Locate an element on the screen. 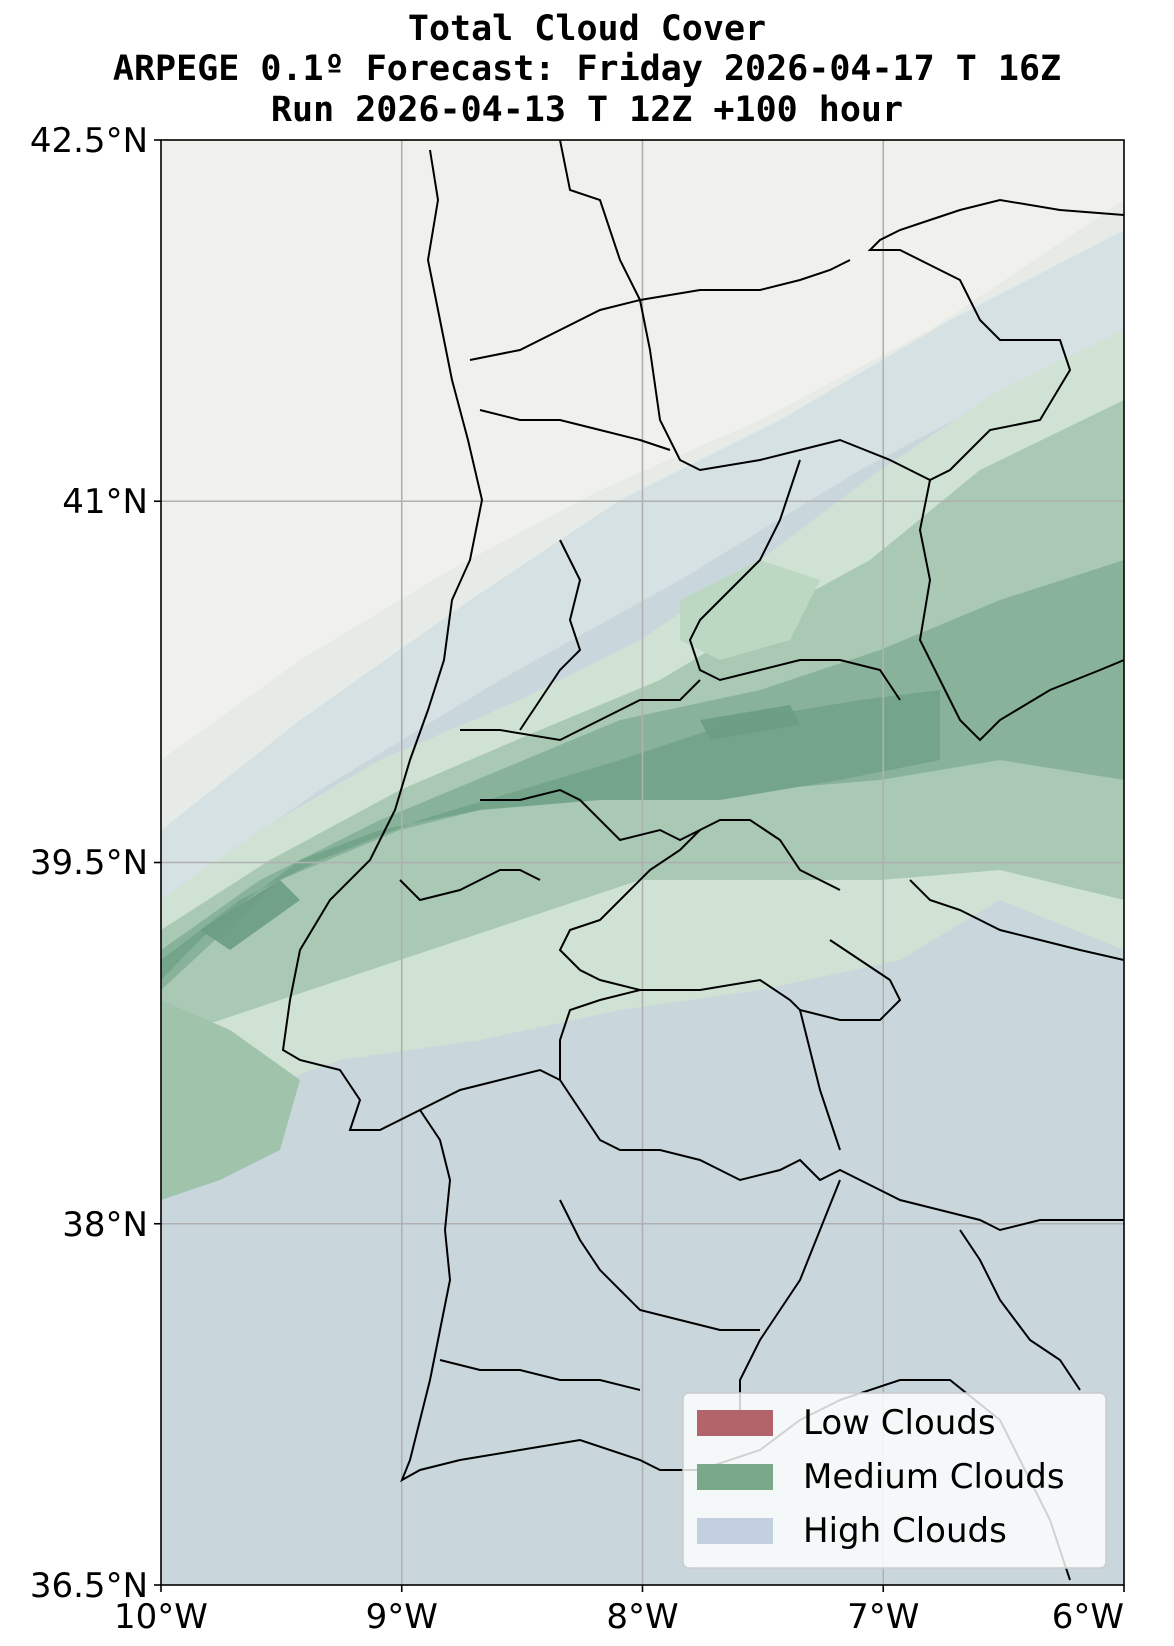 Image resolution: width=1174 pixels, height=1646 pixels. legend: Low Clouds Medium Clouds High Clouds is located at coordinates (894, 1480).